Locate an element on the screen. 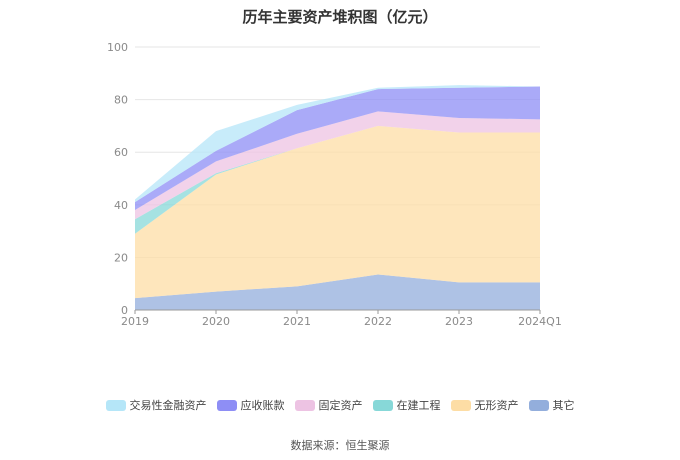 The image size is (680, 460). legend-label: 应收账款 is located at coordinates (262, 405).